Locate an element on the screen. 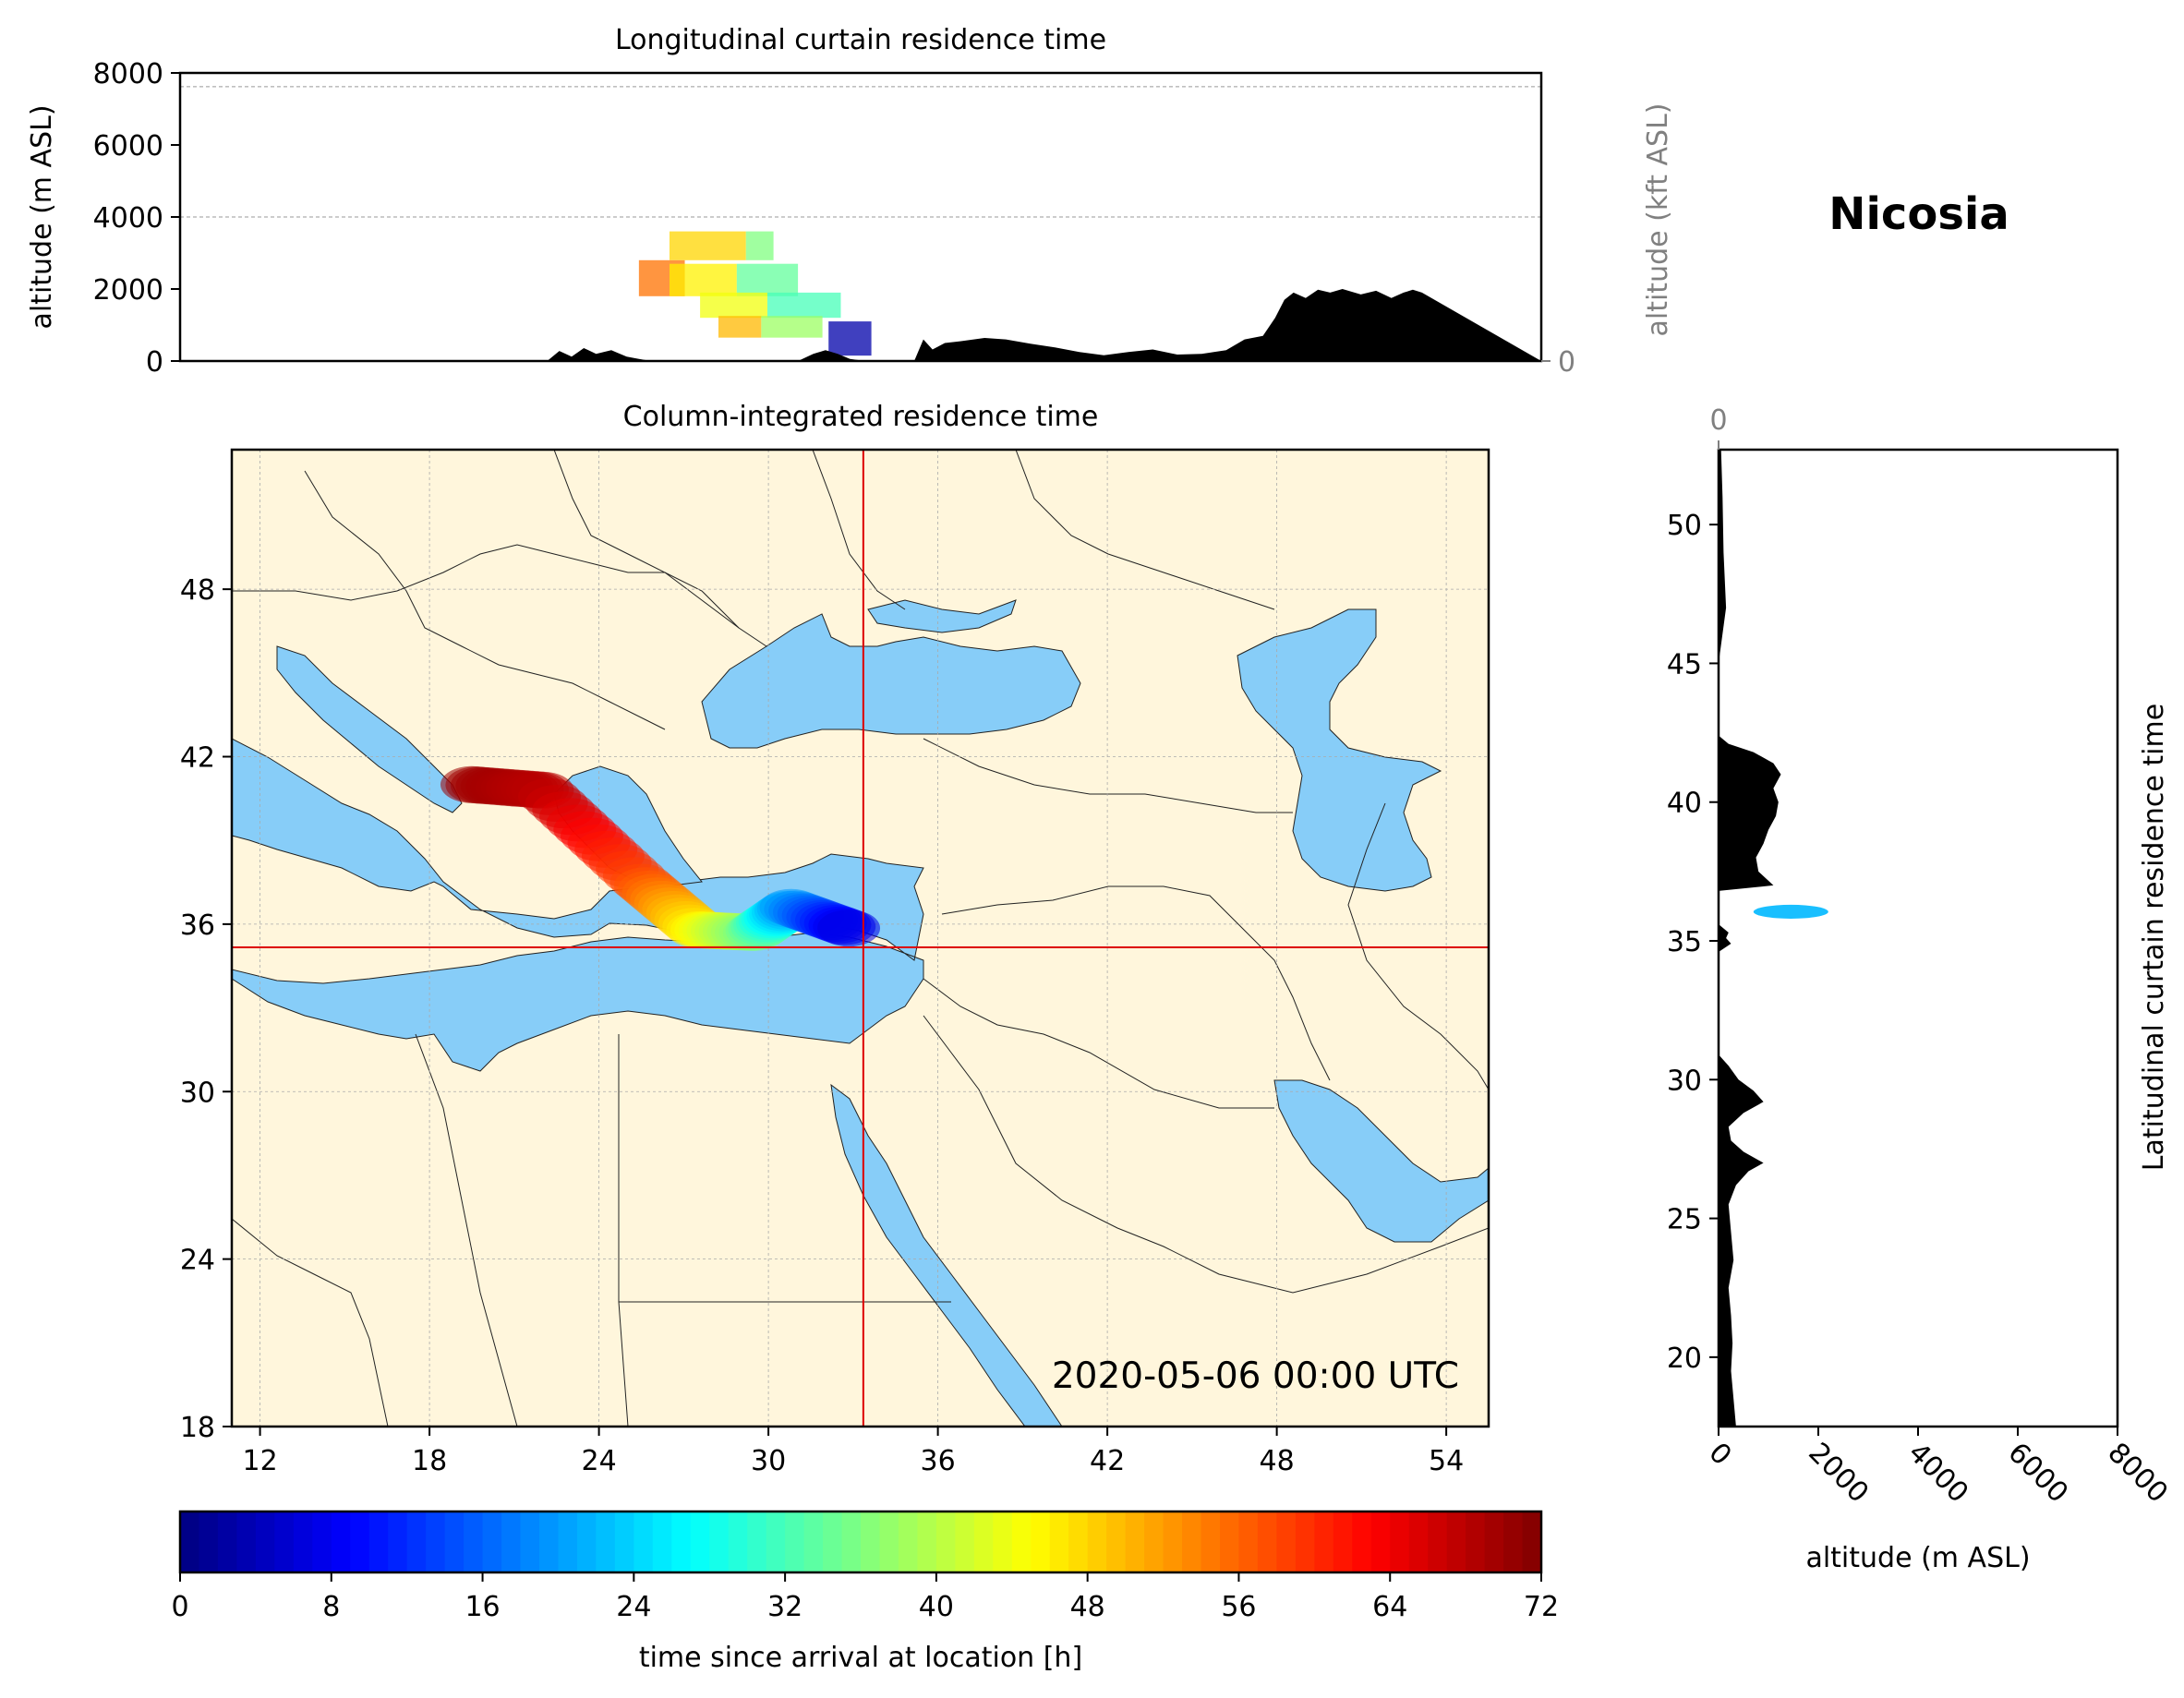 This screenshot has height=1698, width=2184. tick-label: 2000 is located at coordinates (1838, 1473).